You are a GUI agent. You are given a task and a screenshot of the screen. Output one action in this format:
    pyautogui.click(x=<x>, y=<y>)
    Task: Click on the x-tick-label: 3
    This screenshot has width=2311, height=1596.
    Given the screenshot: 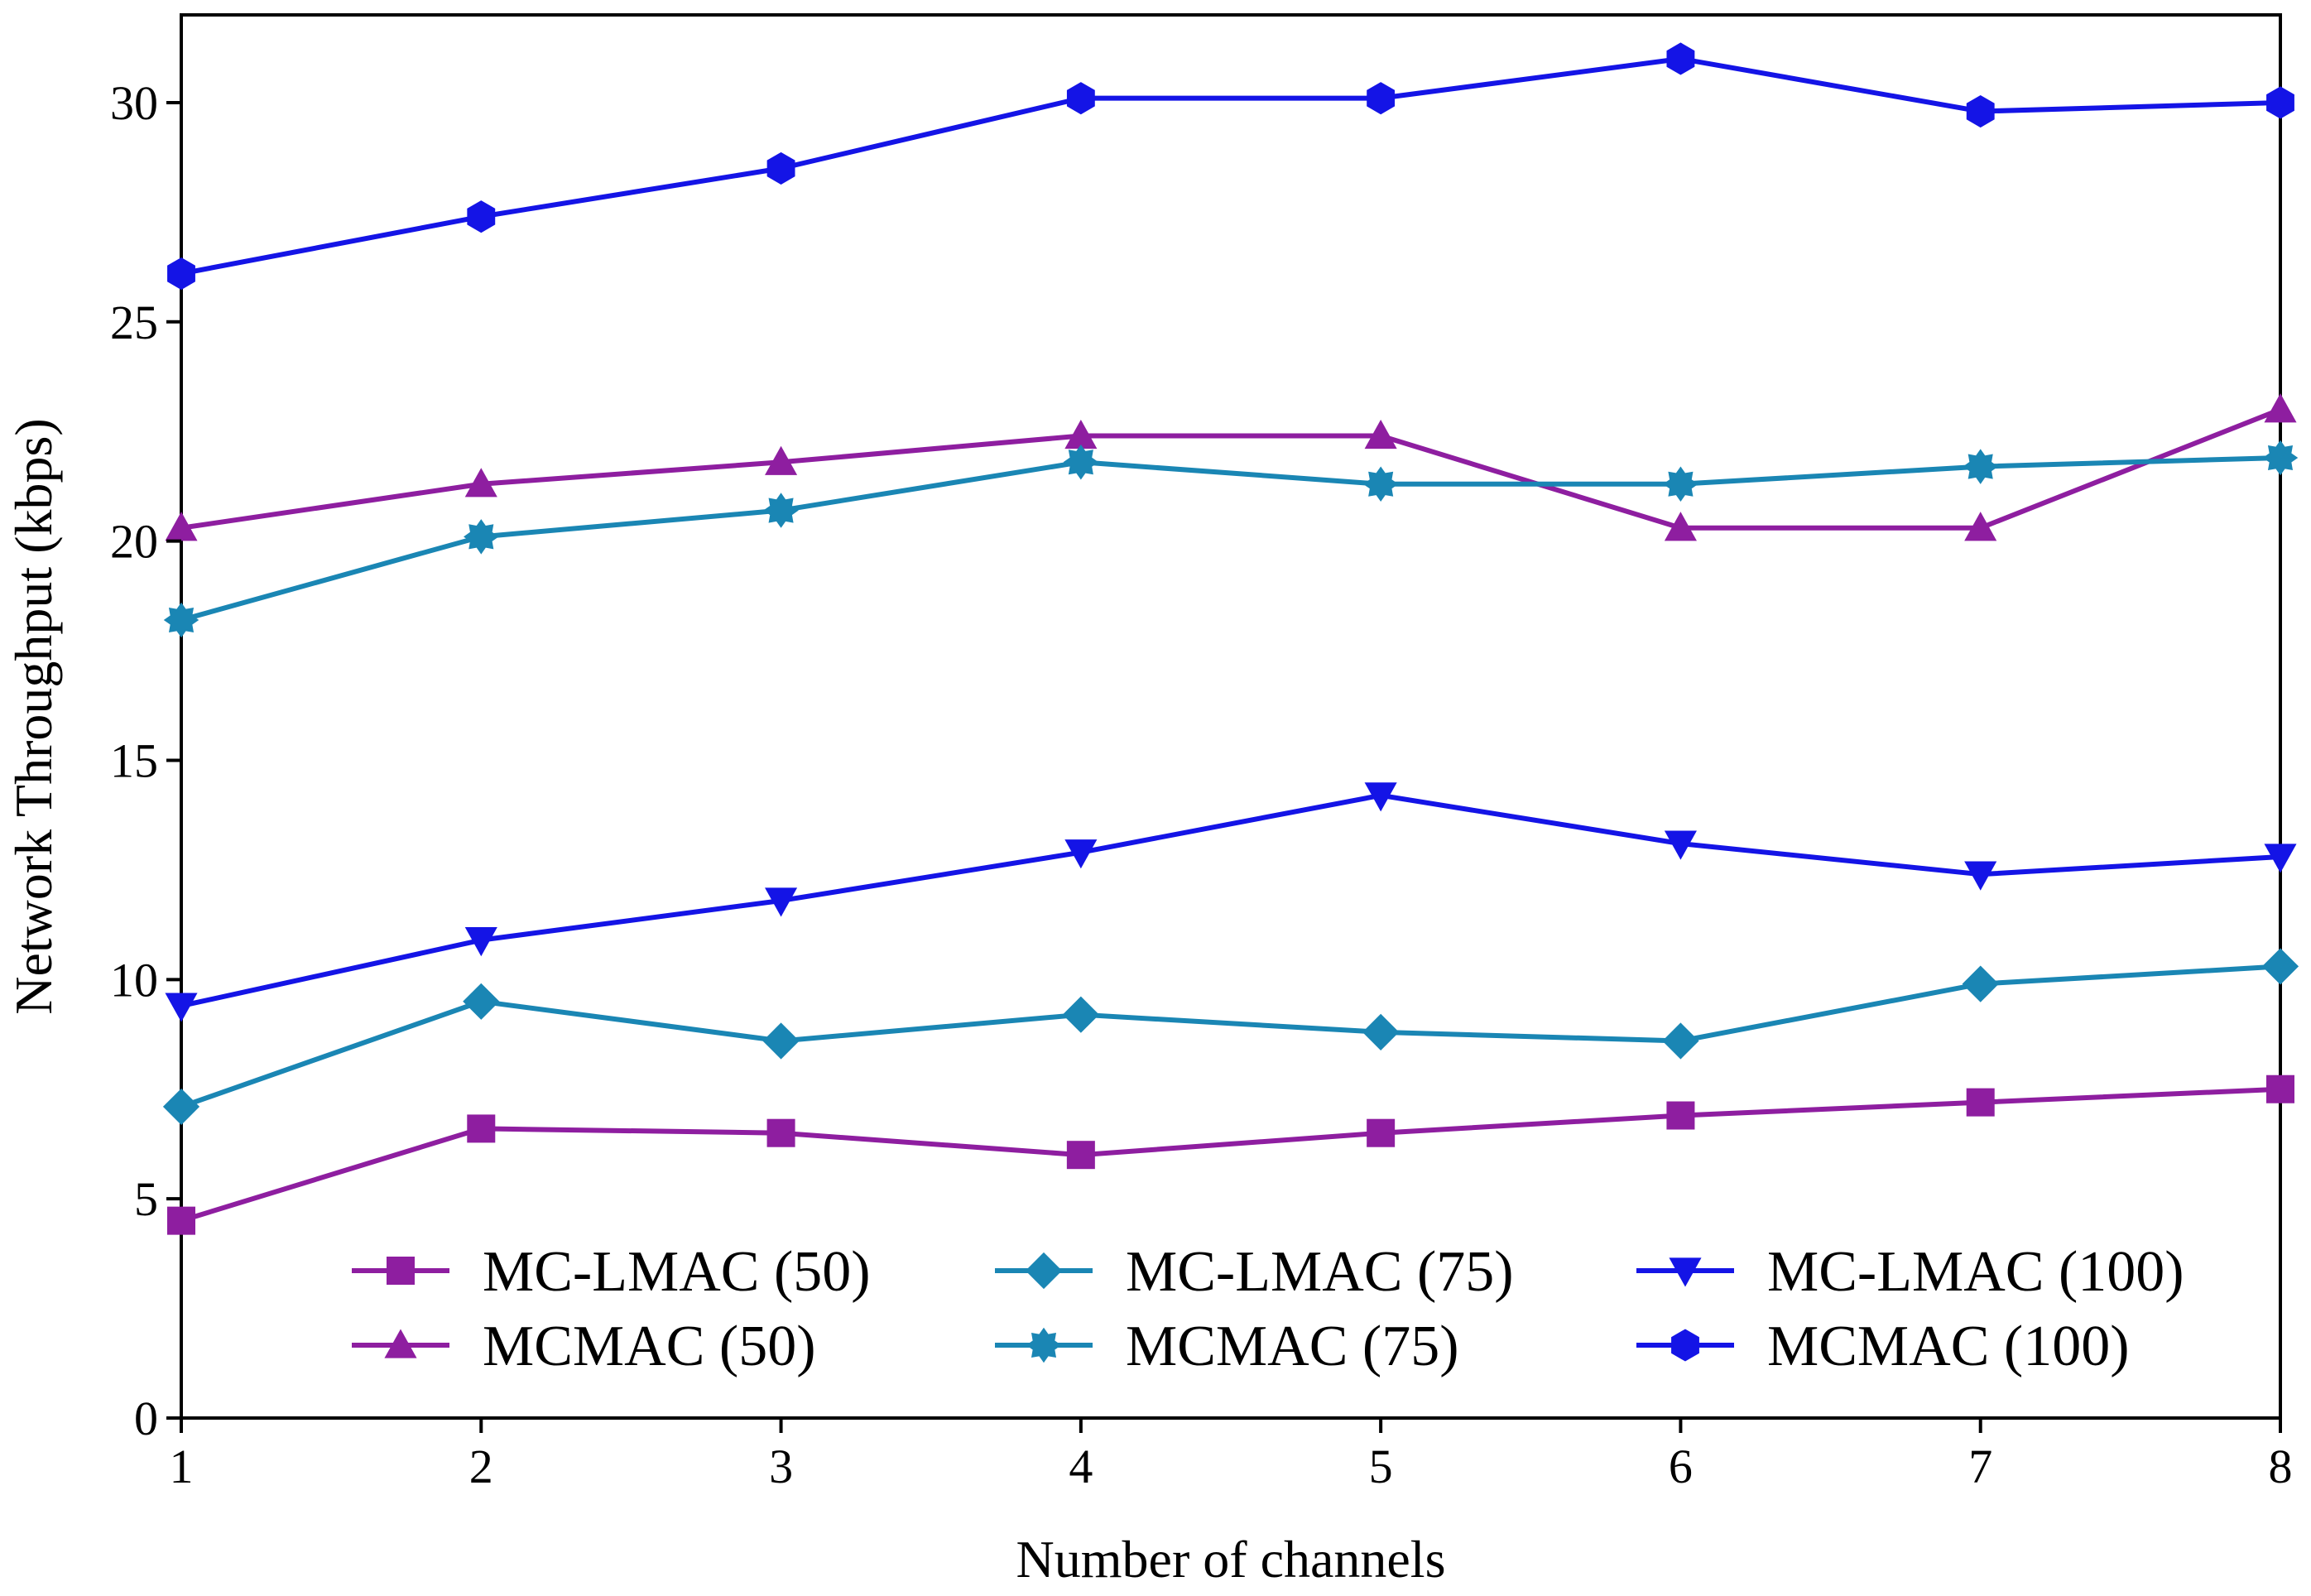 What is the action you would take?
    pyautogui.click(x=781, y=1466)
    